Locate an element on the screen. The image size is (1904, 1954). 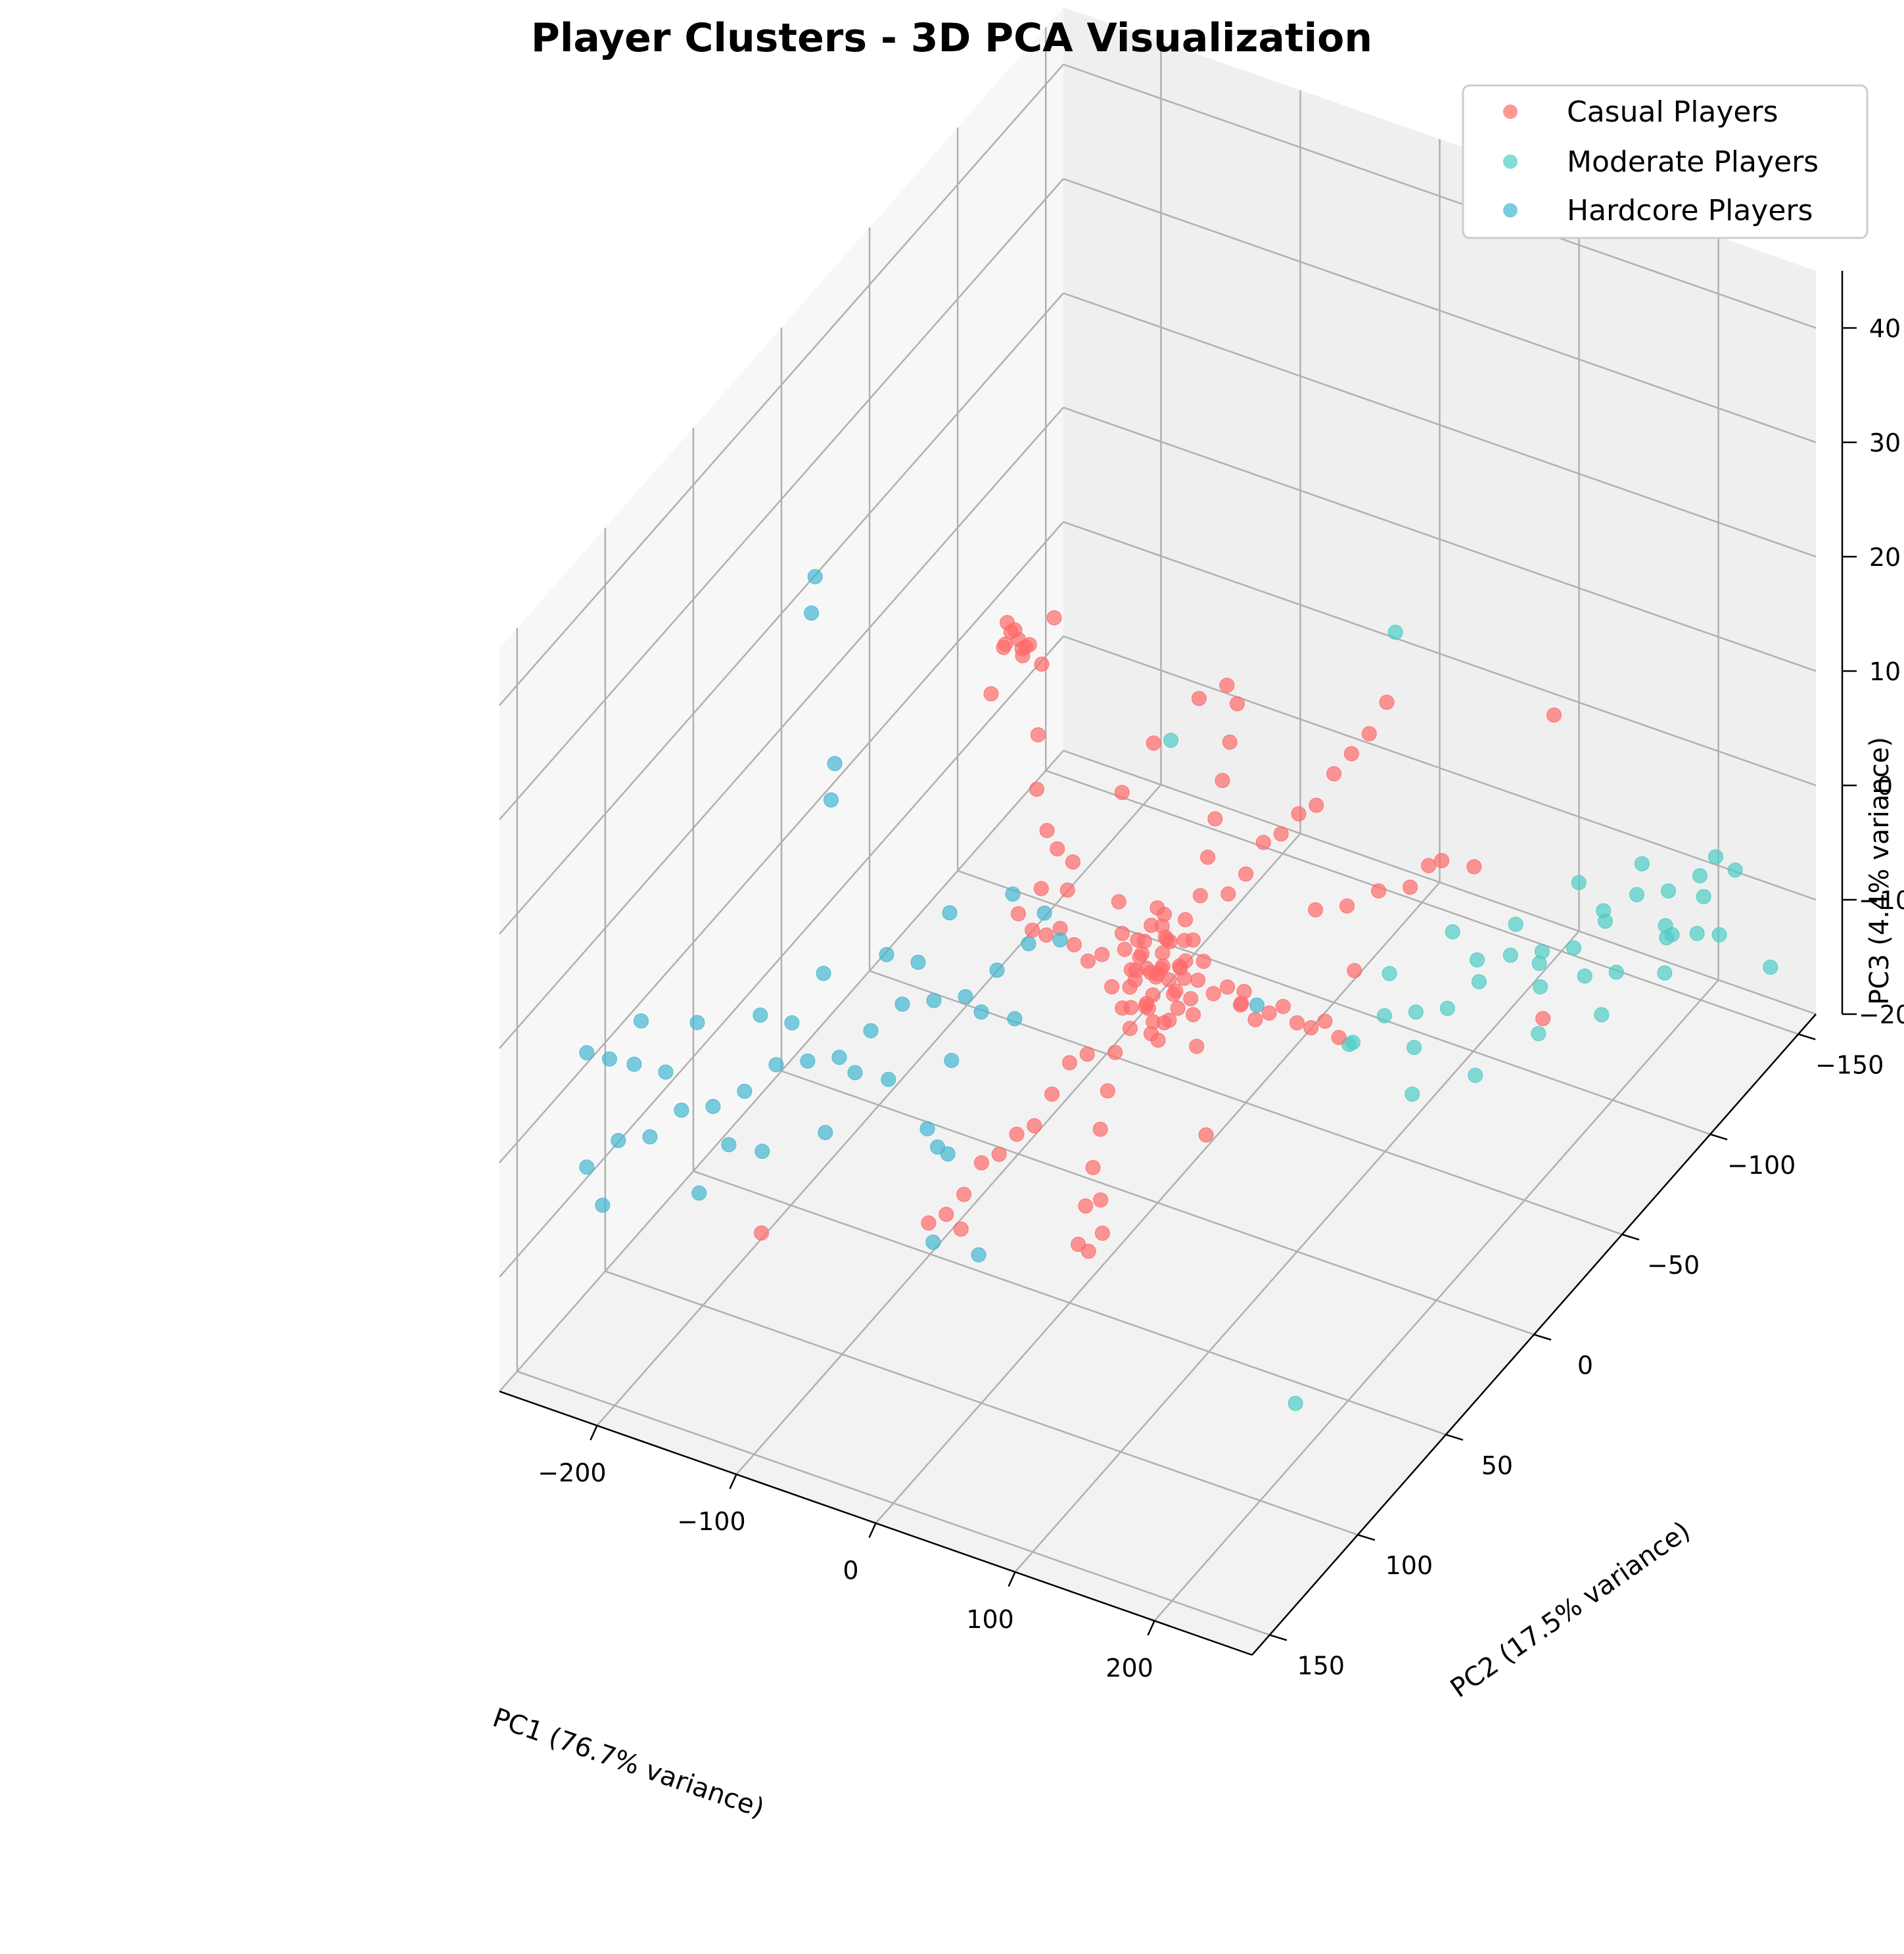
legend-box is located at coordinates (1665, 161).